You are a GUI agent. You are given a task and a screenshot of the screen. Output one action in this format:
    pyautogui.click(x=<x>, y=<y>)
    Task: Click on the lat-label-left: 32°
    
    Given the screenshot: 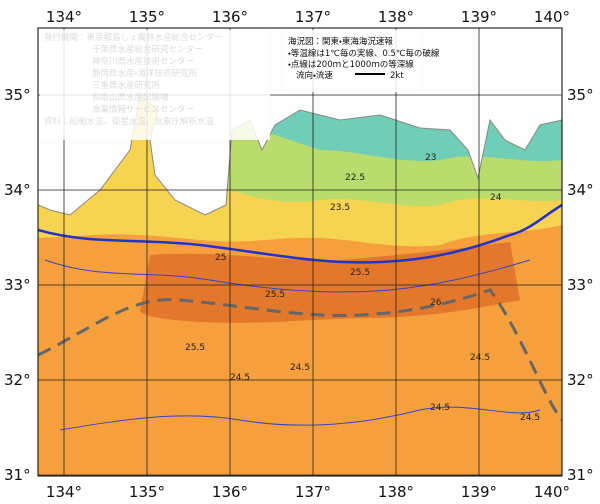 What is the action you would take?
    pyautogui.click(x=17, y=380)
    